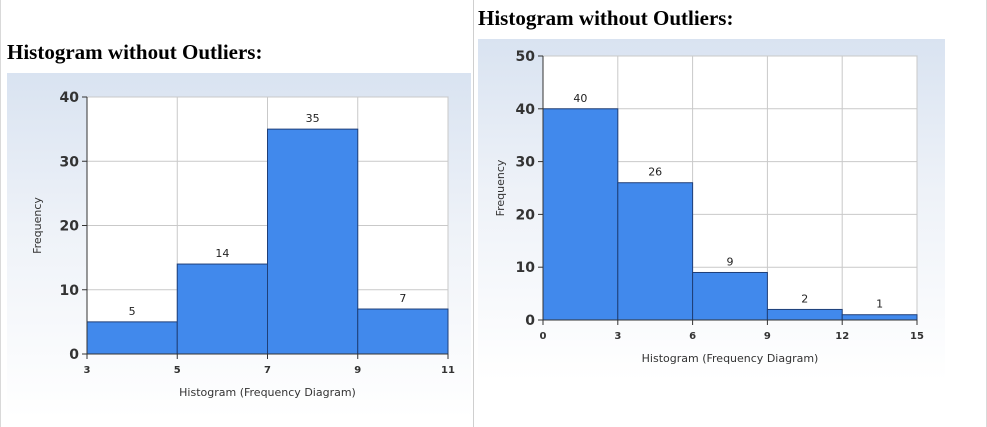 The width and height of the screenshot is (987, 427). Describe the element at coordinates (655, 172) in the screenshot. I see `bar-data-label: 26` at that location.